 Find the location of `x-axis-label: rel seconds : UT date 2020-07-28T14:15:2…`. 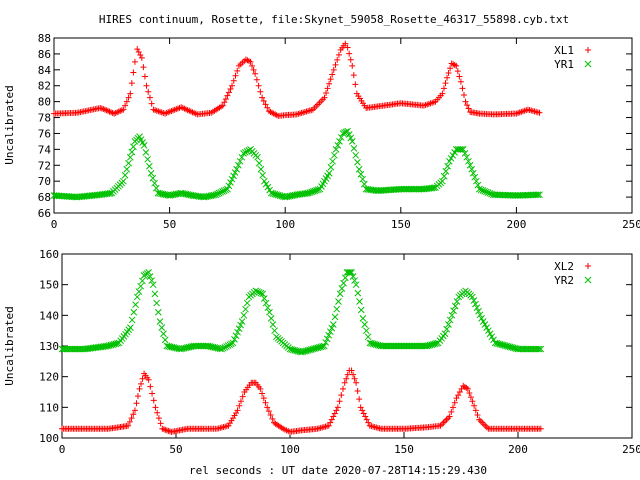

x-axis-label: rel seconds : UT date 2020-07-28T14:15:2… is located at coordinates (338, 470).